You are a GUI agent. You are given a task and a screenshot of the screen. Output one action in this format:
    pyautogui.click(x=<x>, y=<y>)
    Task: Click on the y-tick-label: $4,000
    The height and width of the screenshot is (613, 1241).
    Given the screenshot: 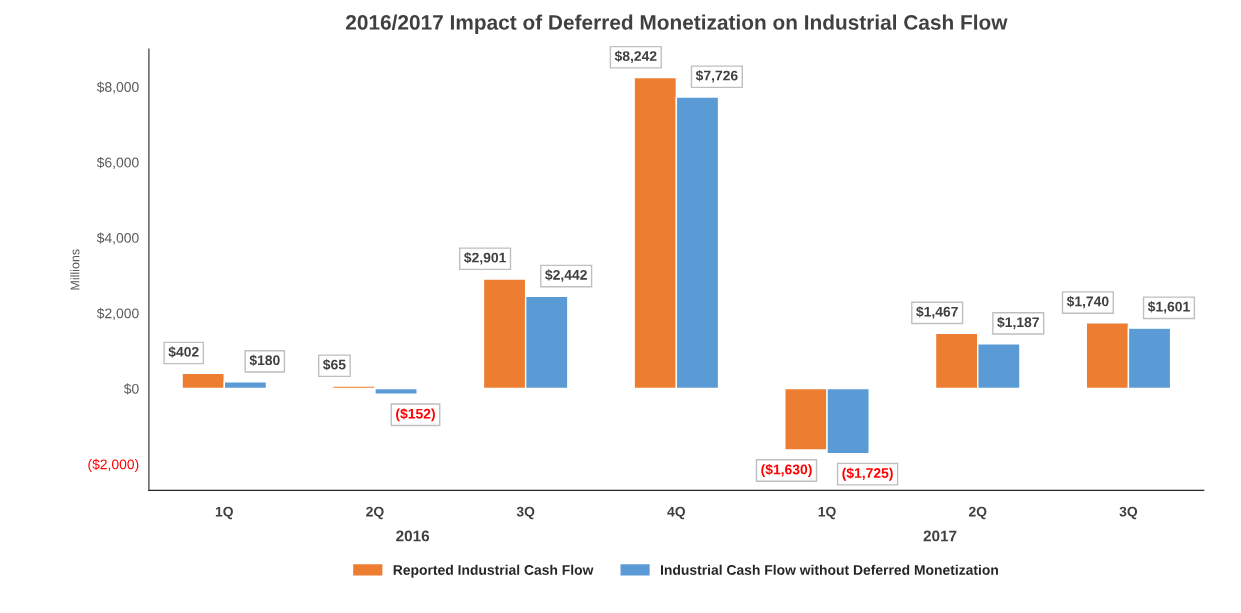 What is the action you would take?
    pyautogui.click(x=117, y=238)
    